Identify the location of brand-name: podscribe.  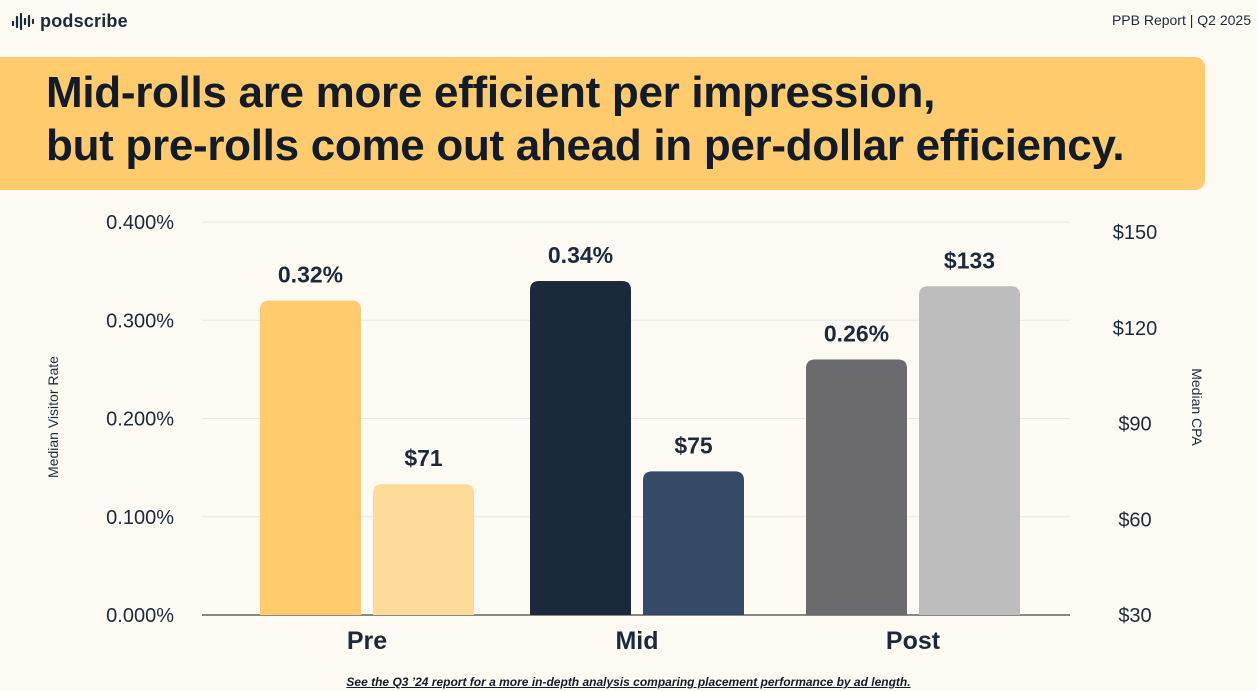
(84, 20).